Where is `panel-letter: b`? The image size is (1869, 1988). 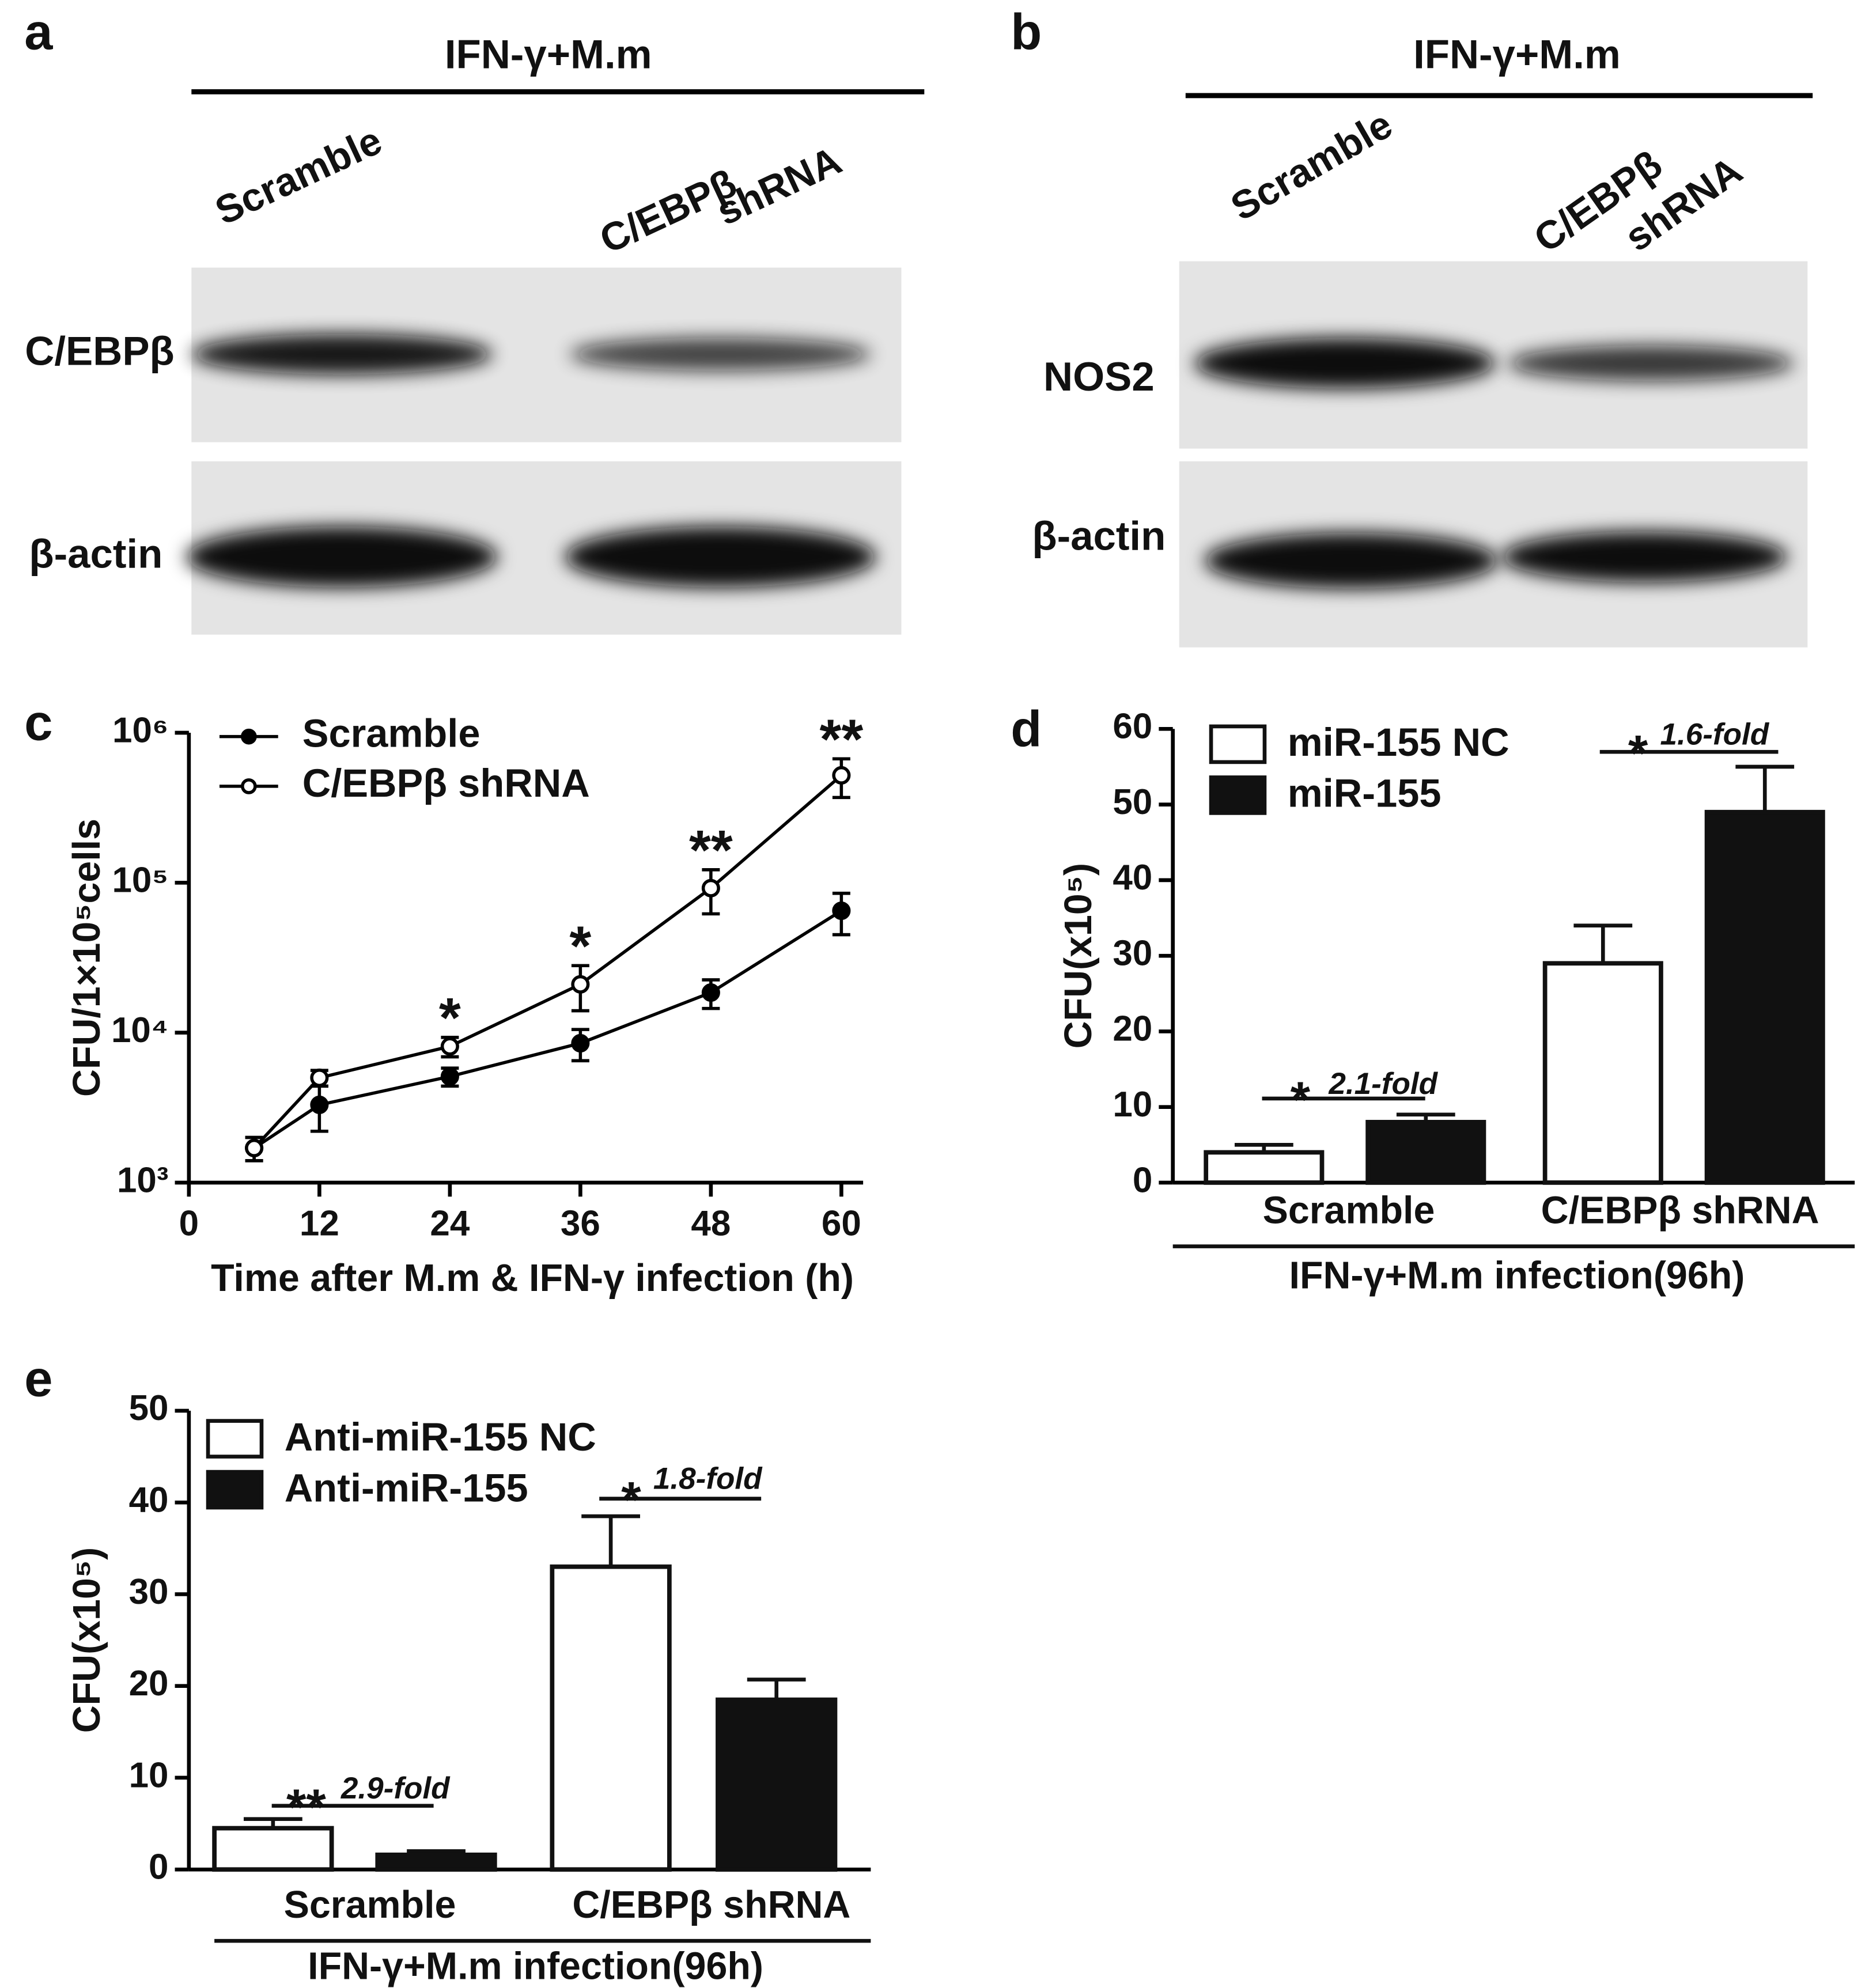 panel-letter: b is located at coordinates (1026, 32).